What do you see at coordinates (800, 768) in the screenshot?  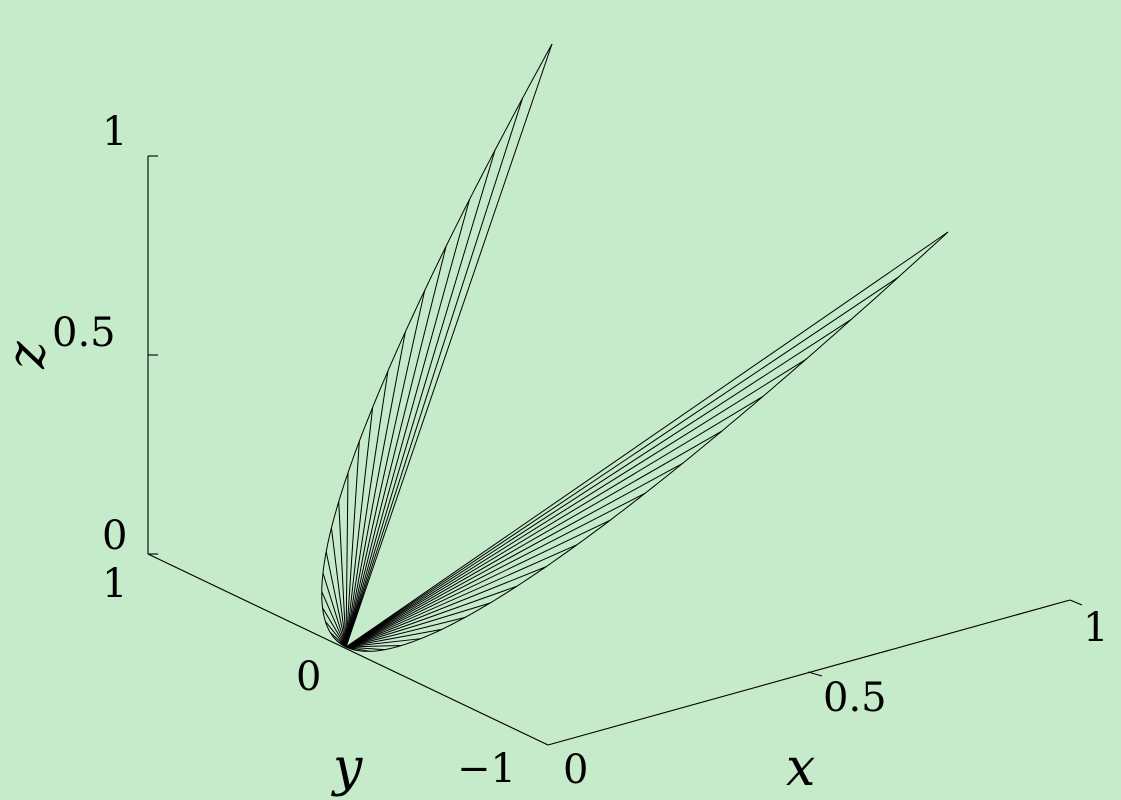 I see `x-axis-label: x` at bounding box center [800, 768].